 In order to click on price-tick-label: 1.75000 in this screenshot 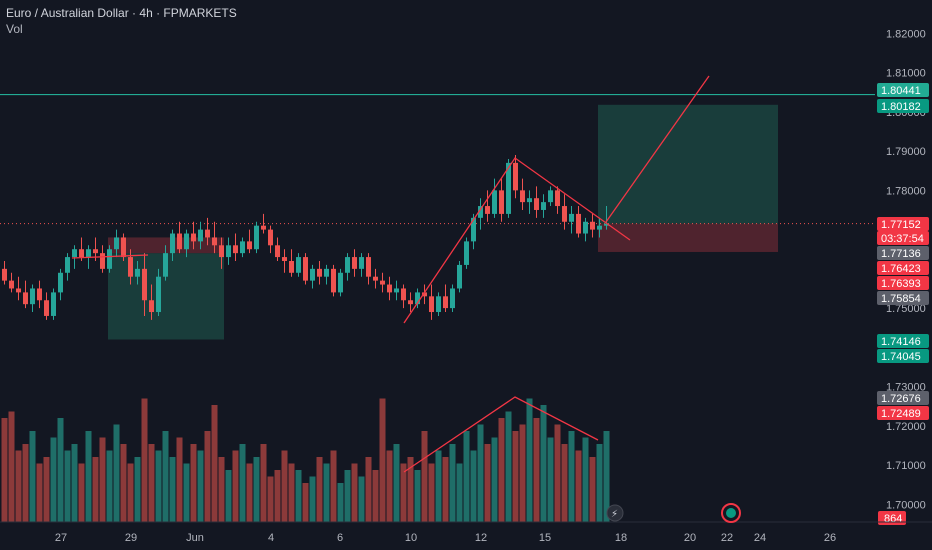, I will do `click(906, 309)`.